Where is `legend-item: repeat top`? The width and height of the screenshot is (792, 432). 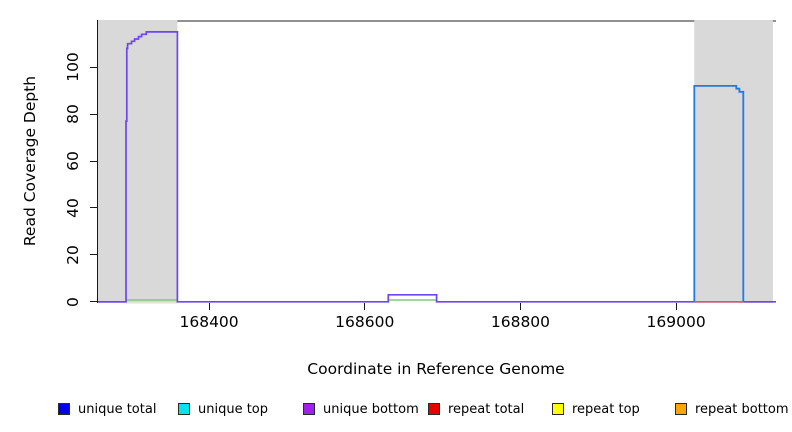
legend-item: repeat top is located at coordinates (596, 409).